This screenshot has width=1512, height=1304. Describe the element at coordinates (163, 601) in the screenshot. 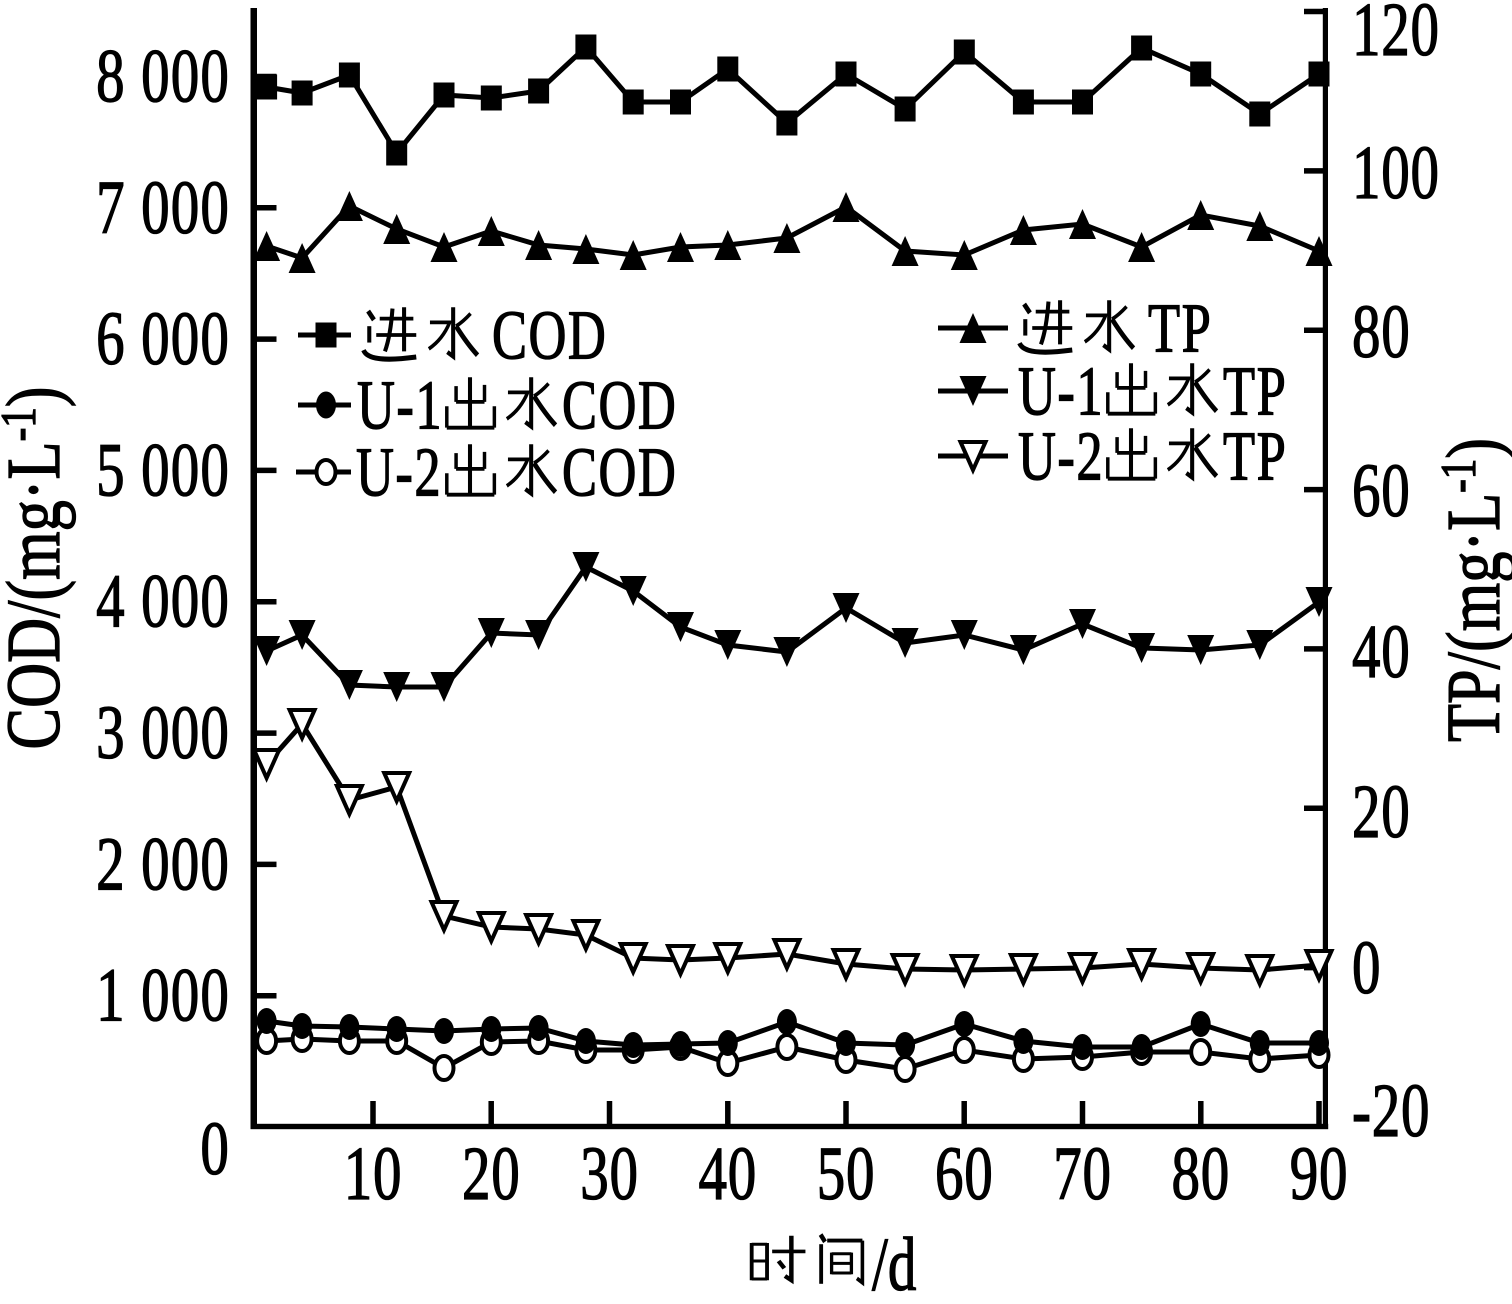

I see `svg-text: 4 000` at that location.